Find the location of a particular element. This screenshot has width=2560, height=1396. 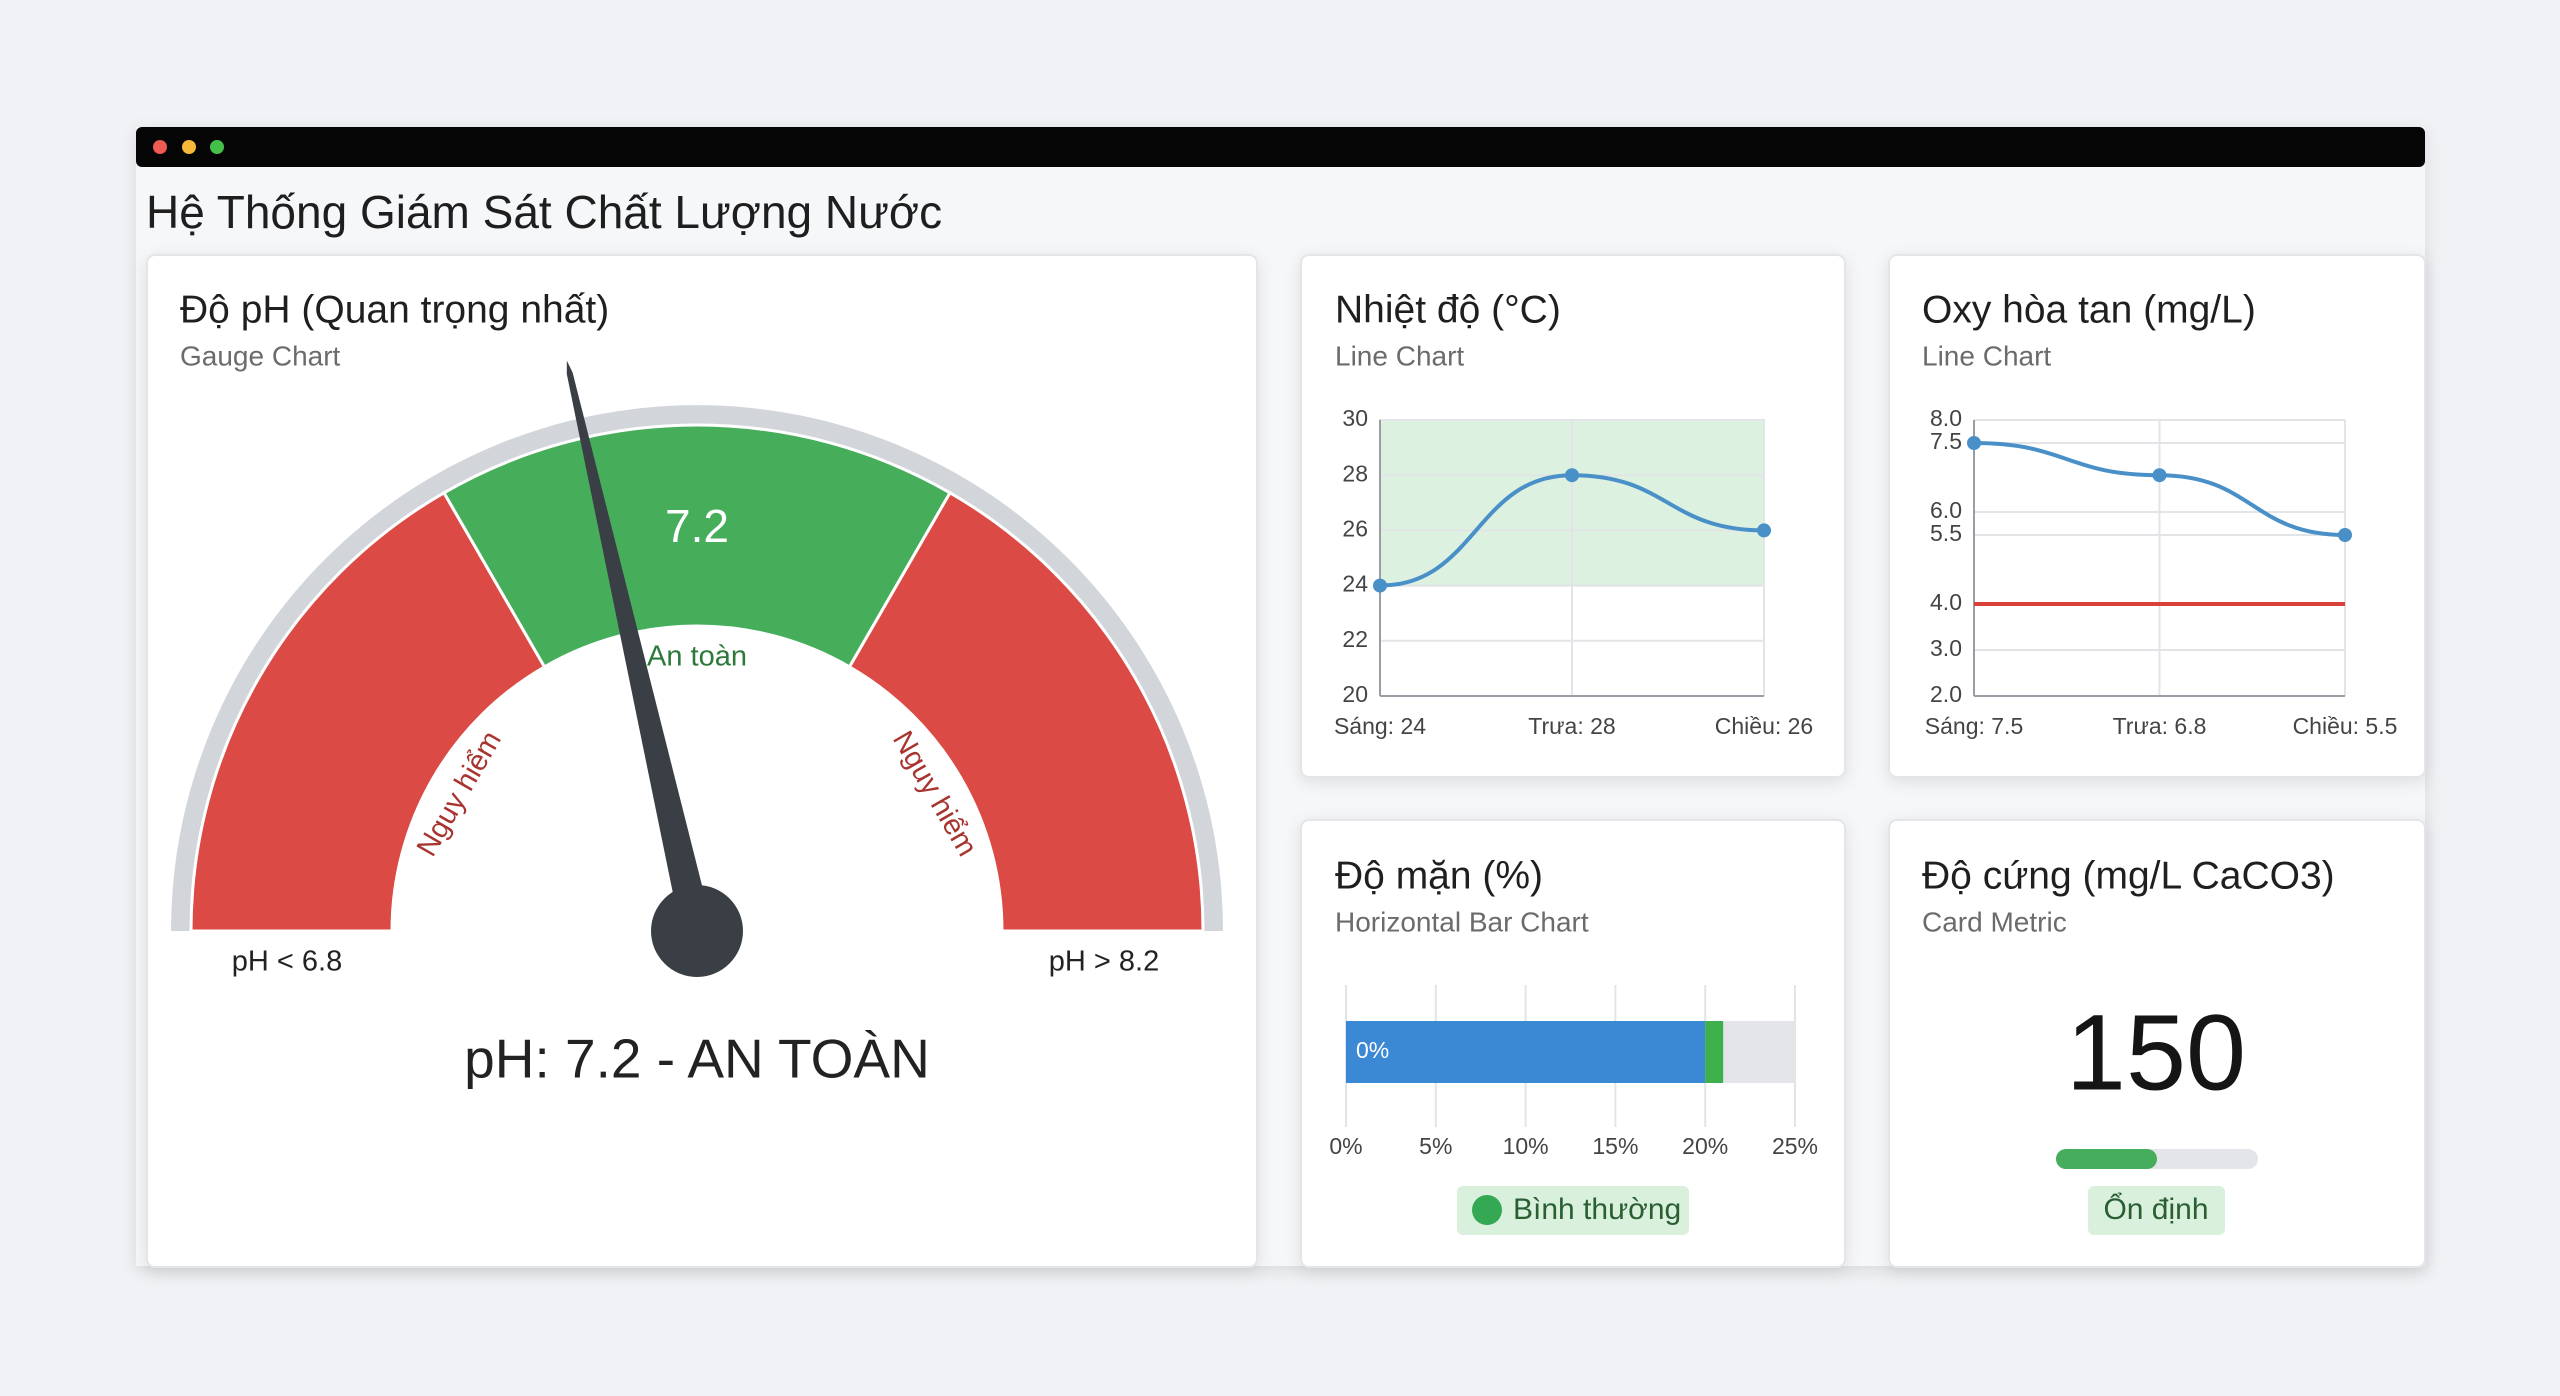

x-tick-label: Chiều: 26 is located at coordinates (1764, 726).